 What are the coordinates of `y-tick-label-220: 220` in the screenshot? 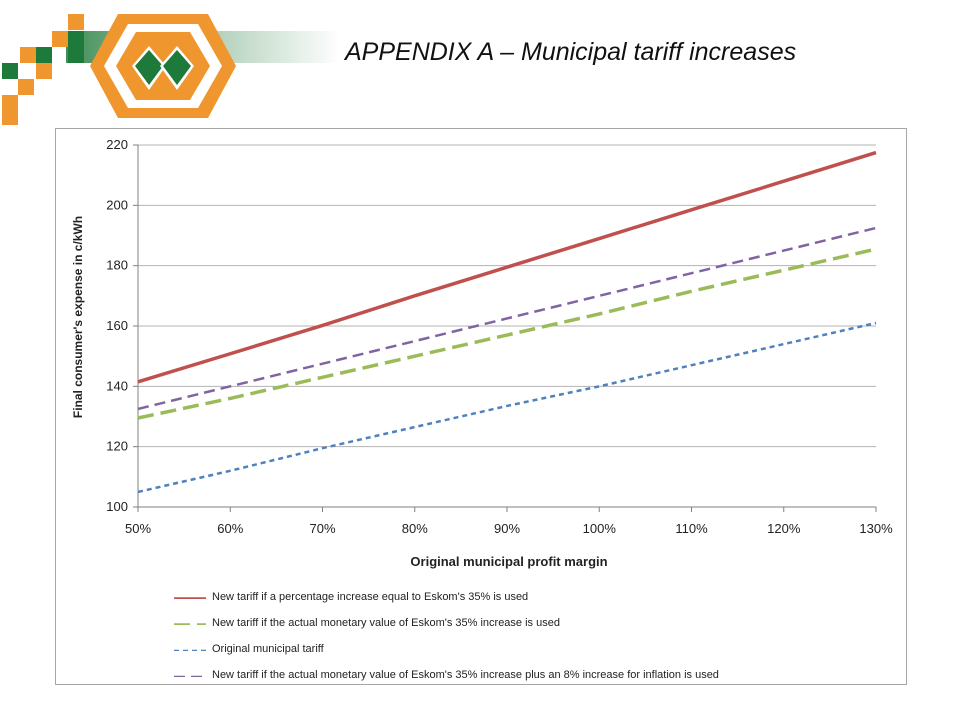 It's located at (117, 144).